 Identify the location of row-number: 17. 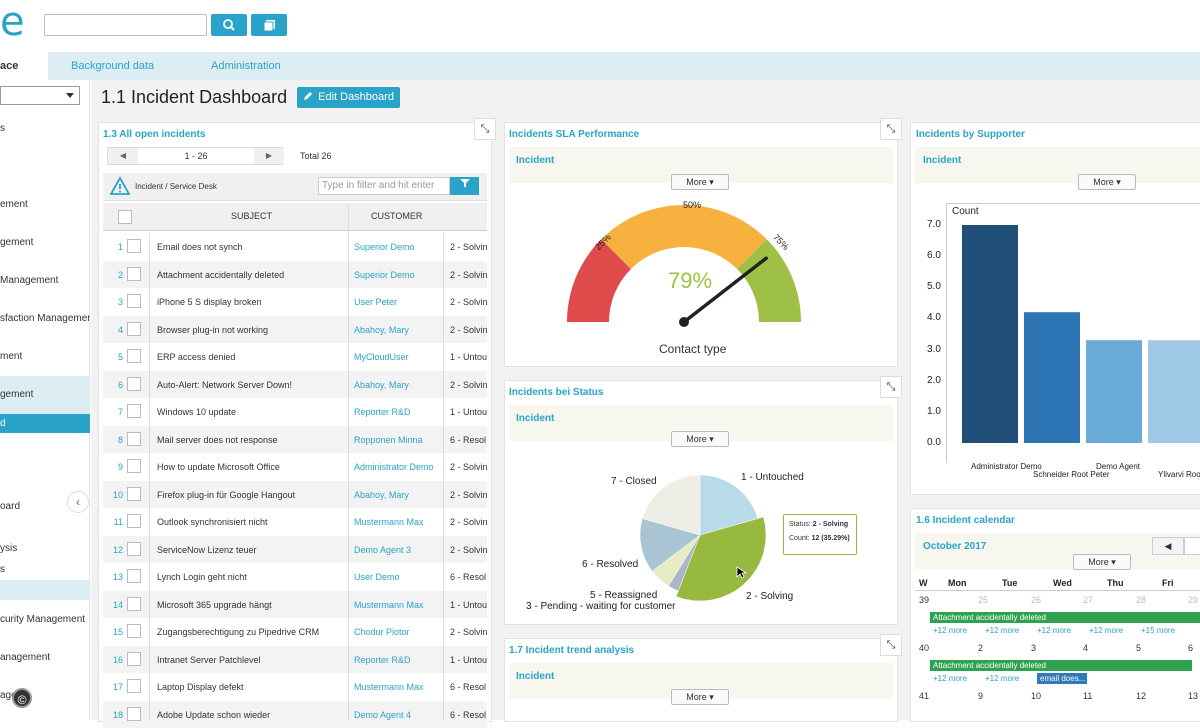
(113, 687).